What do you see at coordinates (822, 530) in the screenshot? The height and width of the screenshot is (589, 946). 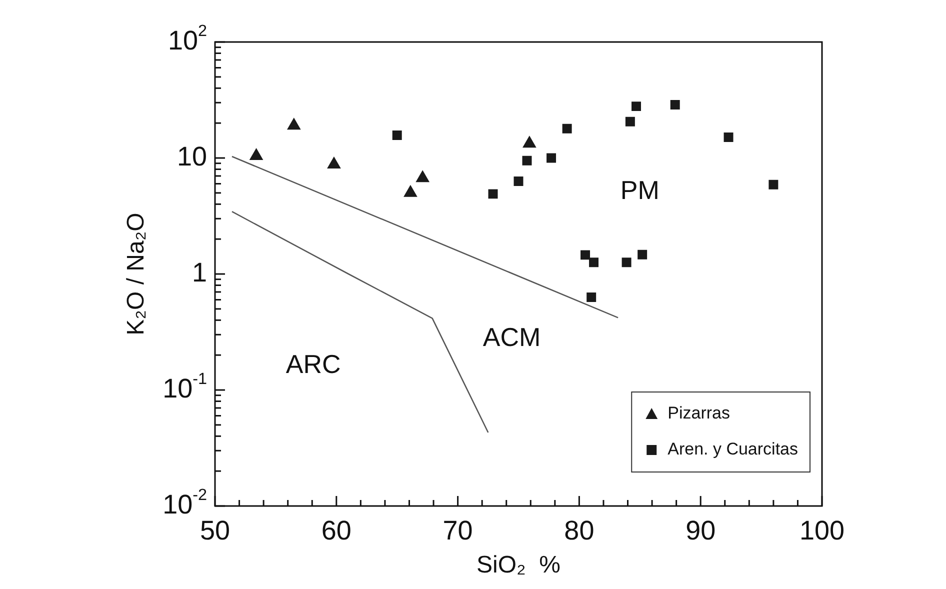 I see `x-tick-label: 100` at bounding box center [822, 530].